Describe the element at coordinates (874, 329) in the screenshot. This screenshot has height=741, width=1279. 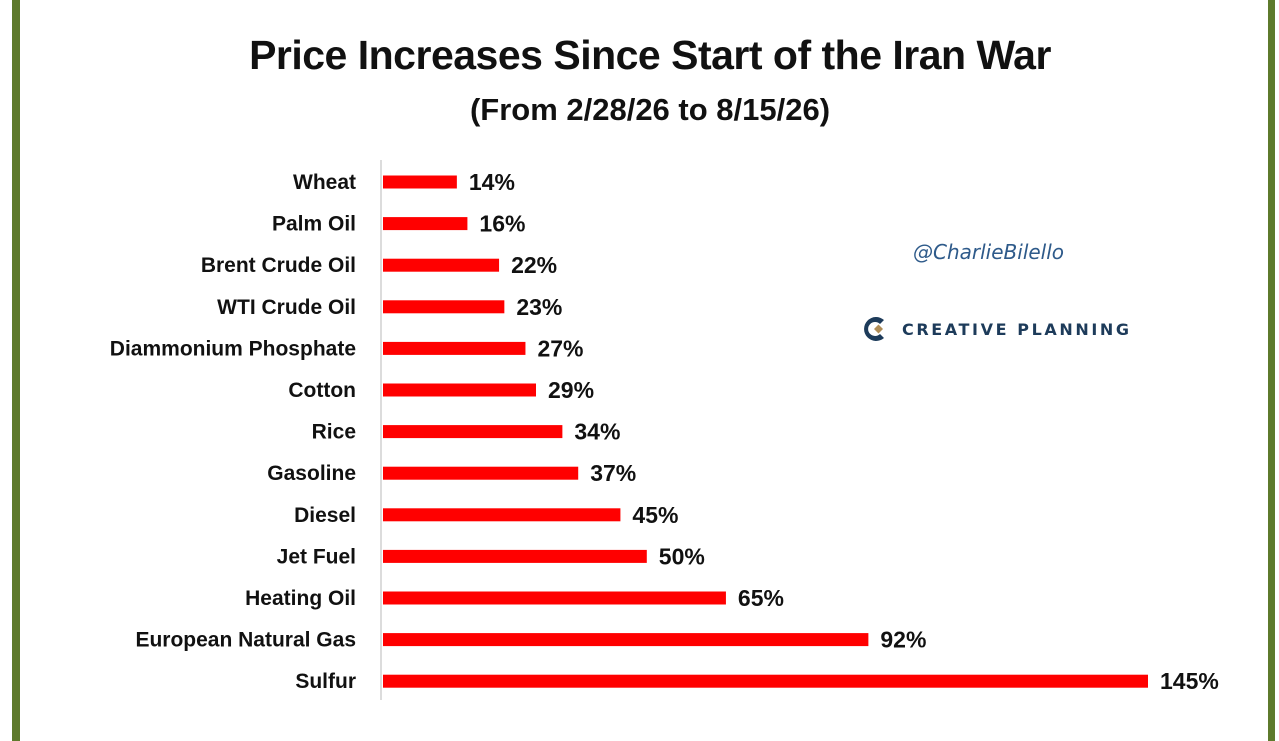
I see `creative-planning-logo-icon` at that location.